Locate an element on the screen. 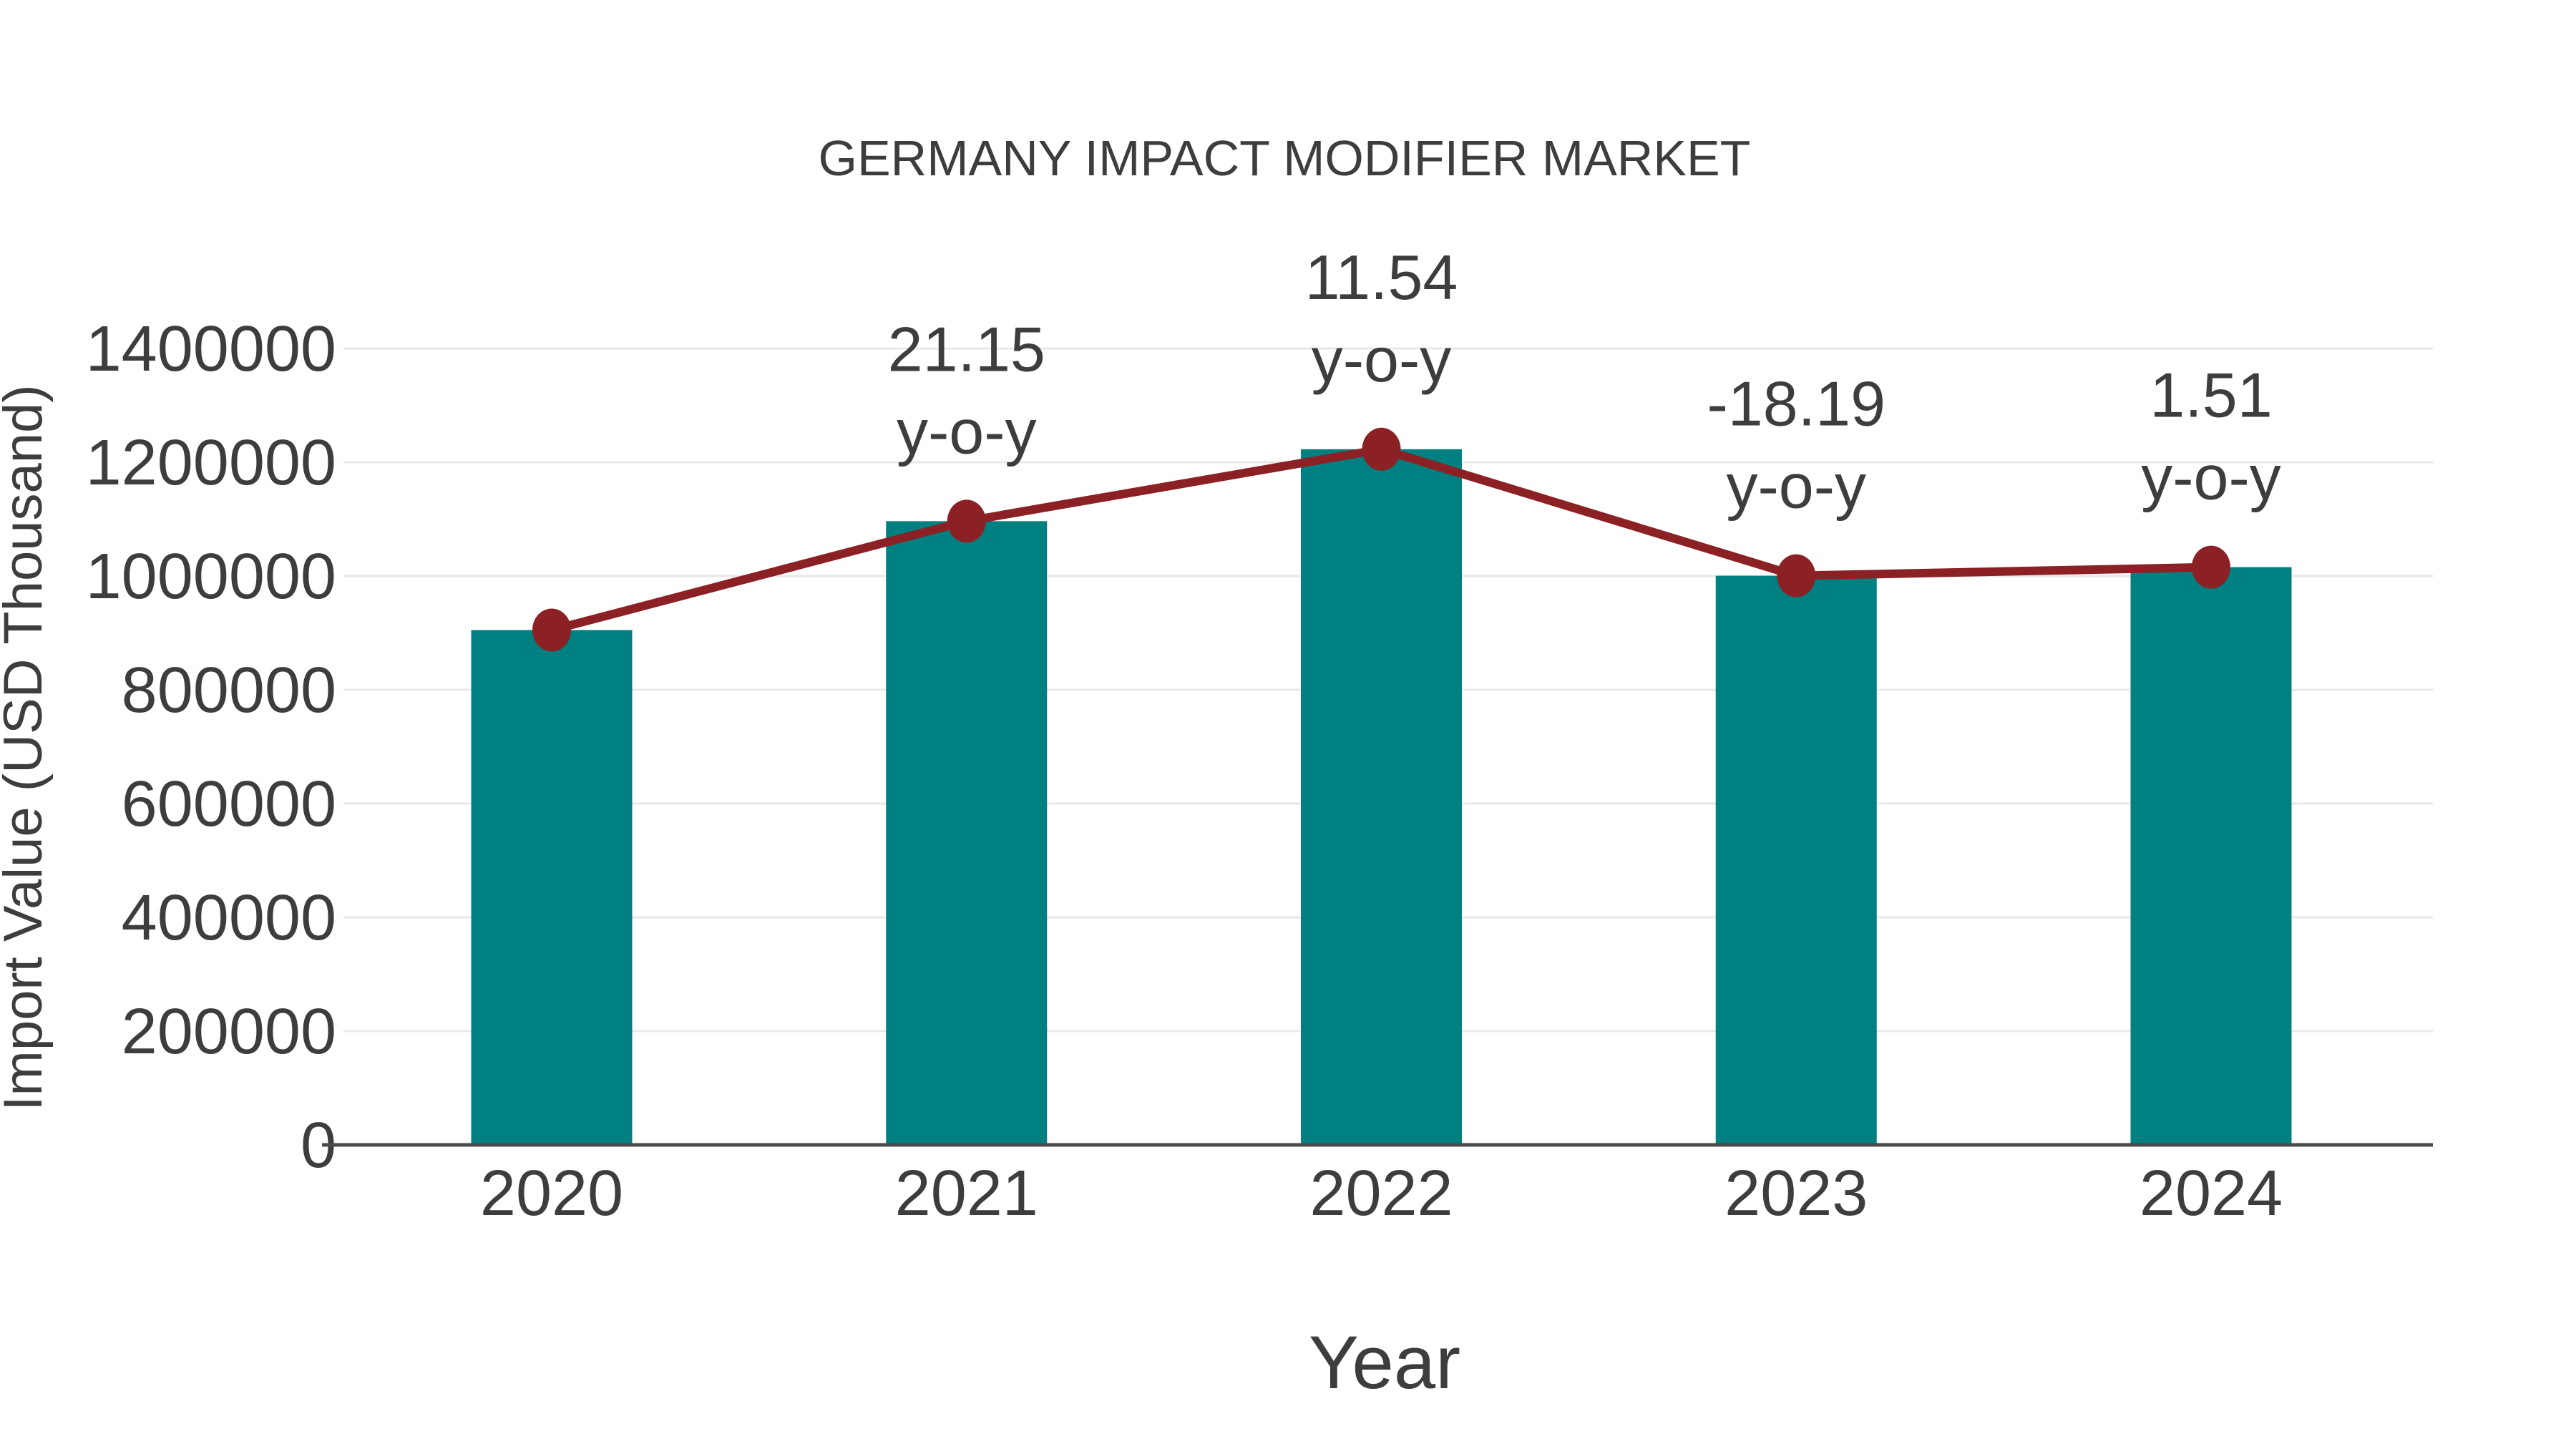  bar-2024 is located at coordinates (2211, 856).